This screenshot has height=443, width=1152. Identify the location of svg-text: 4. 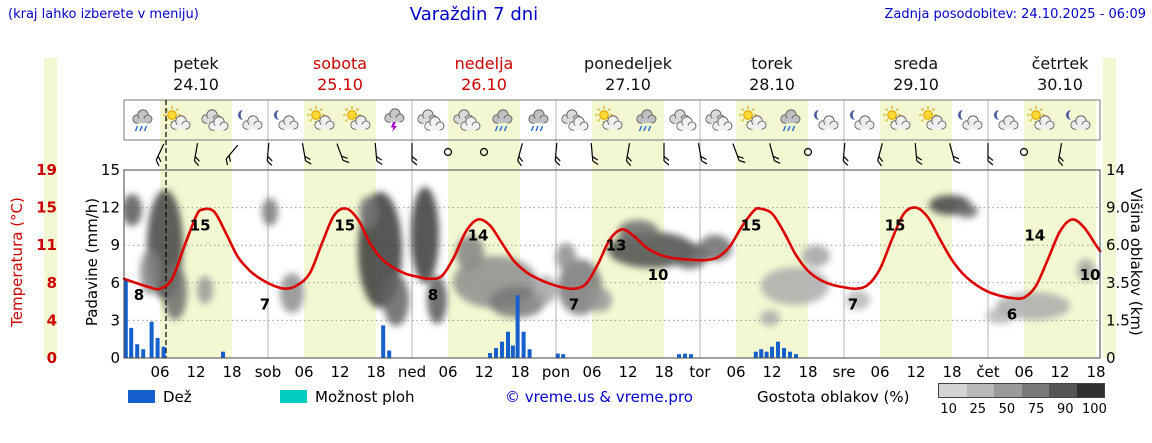
(52, 320).